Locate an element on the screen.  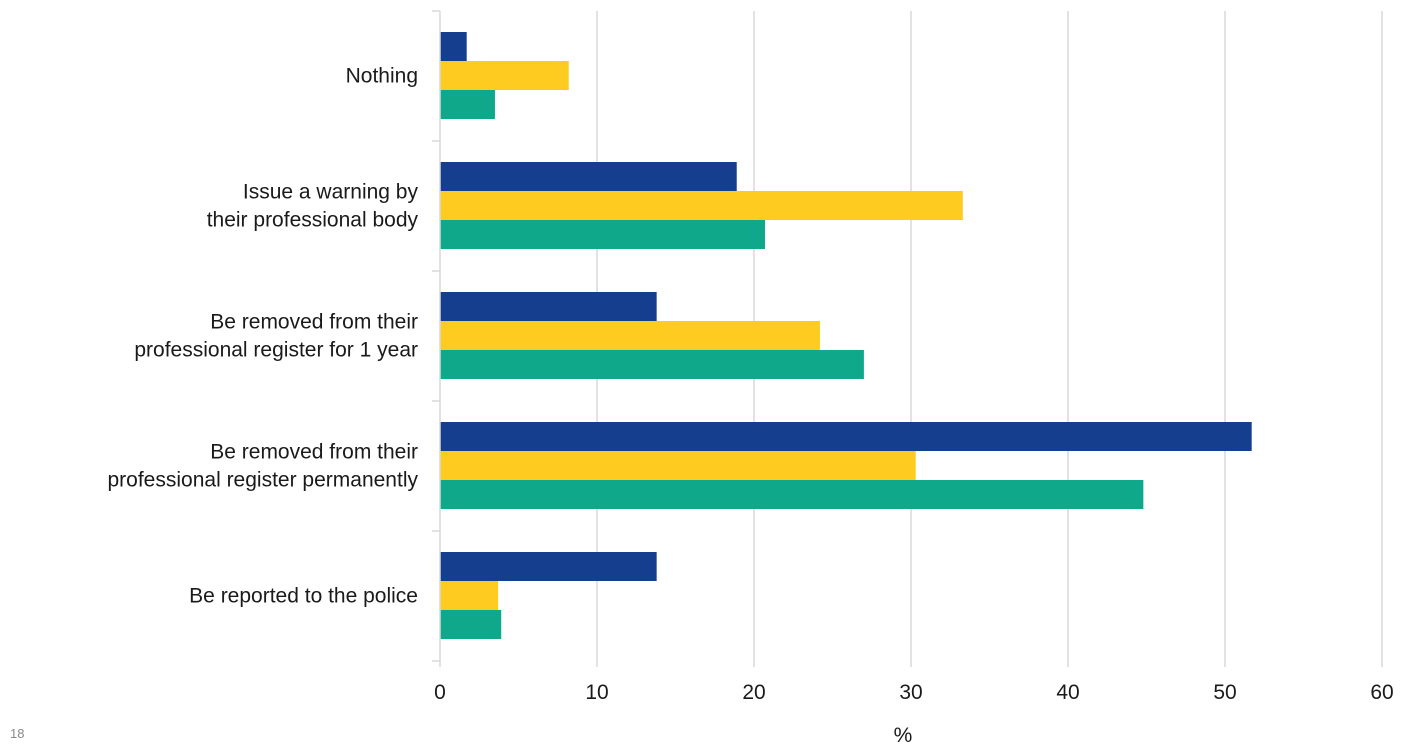
category-label-line: Be reported to the police is located at coordinates (303, 596).